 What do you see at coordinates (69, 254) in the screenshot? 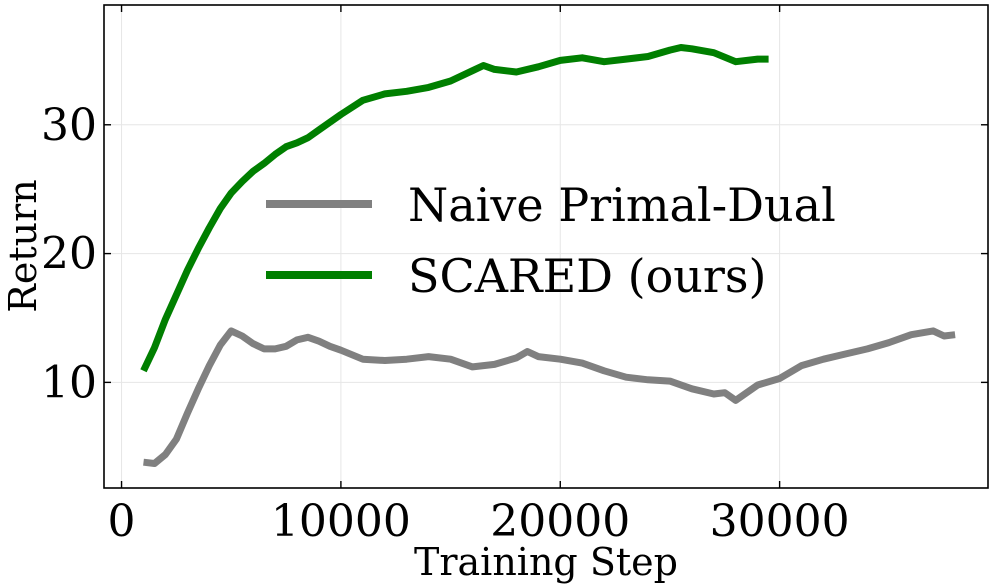
I see `y-tick-label: 20` at bounding box center [69, 254].